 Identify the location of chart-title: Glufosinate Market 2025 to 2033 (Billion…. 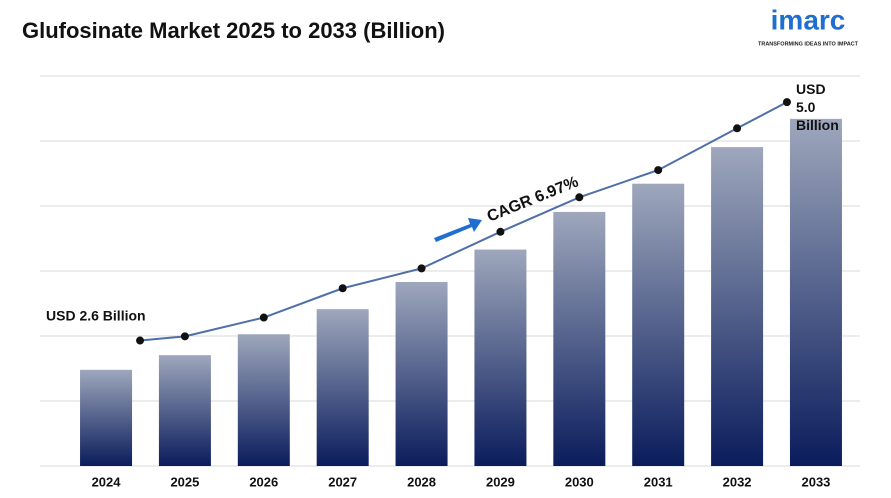
(233, 30).